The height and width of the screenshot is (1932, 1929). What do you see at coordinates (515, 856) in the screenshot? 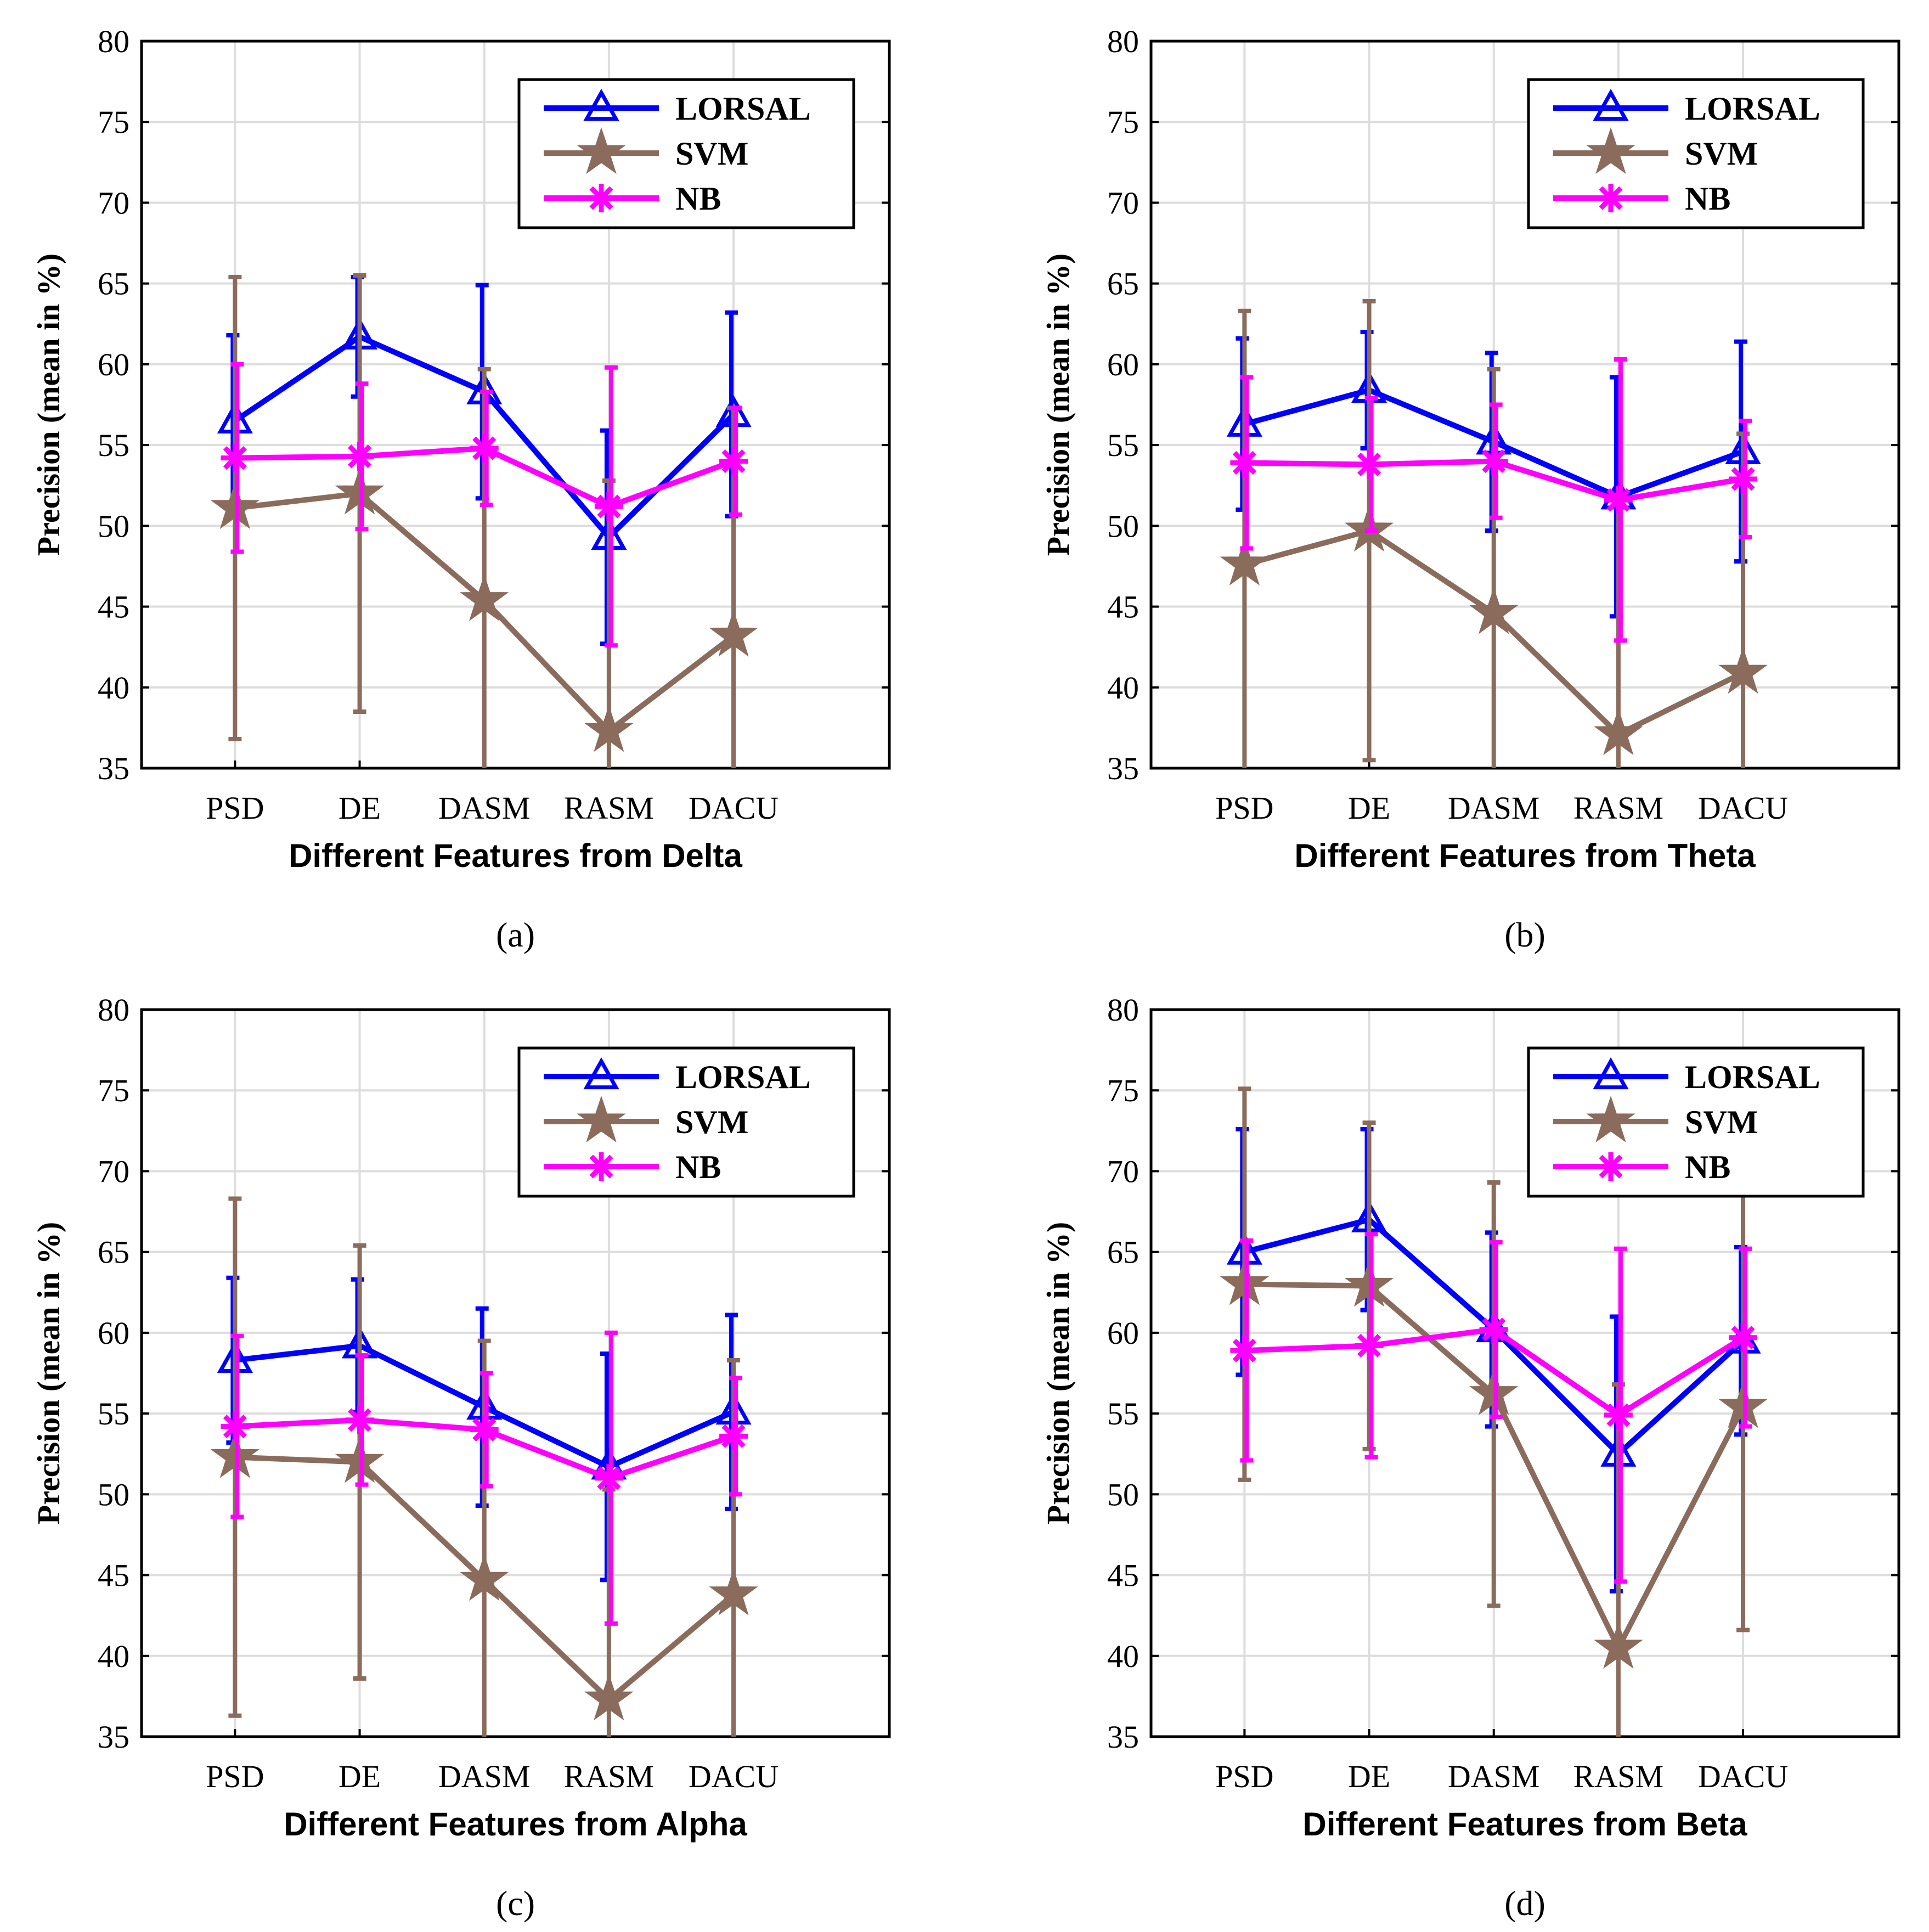
I see `x-axis-label: Different Features from Delta` at bounding box center [515, 856].